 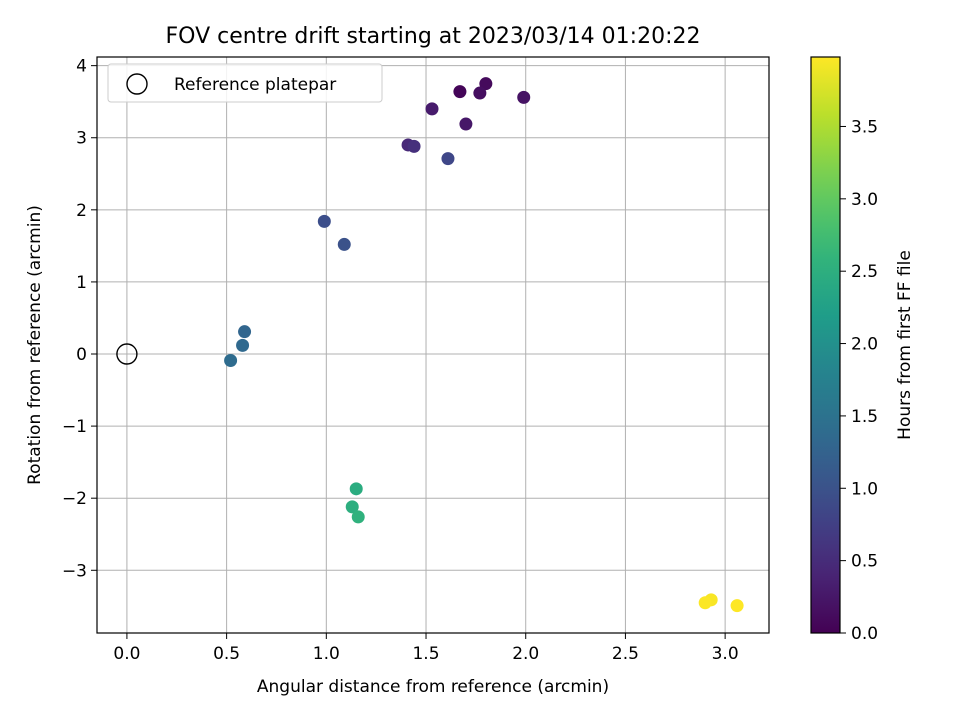 I want to click on reference-marker-layer, so click(x=127, y=354).